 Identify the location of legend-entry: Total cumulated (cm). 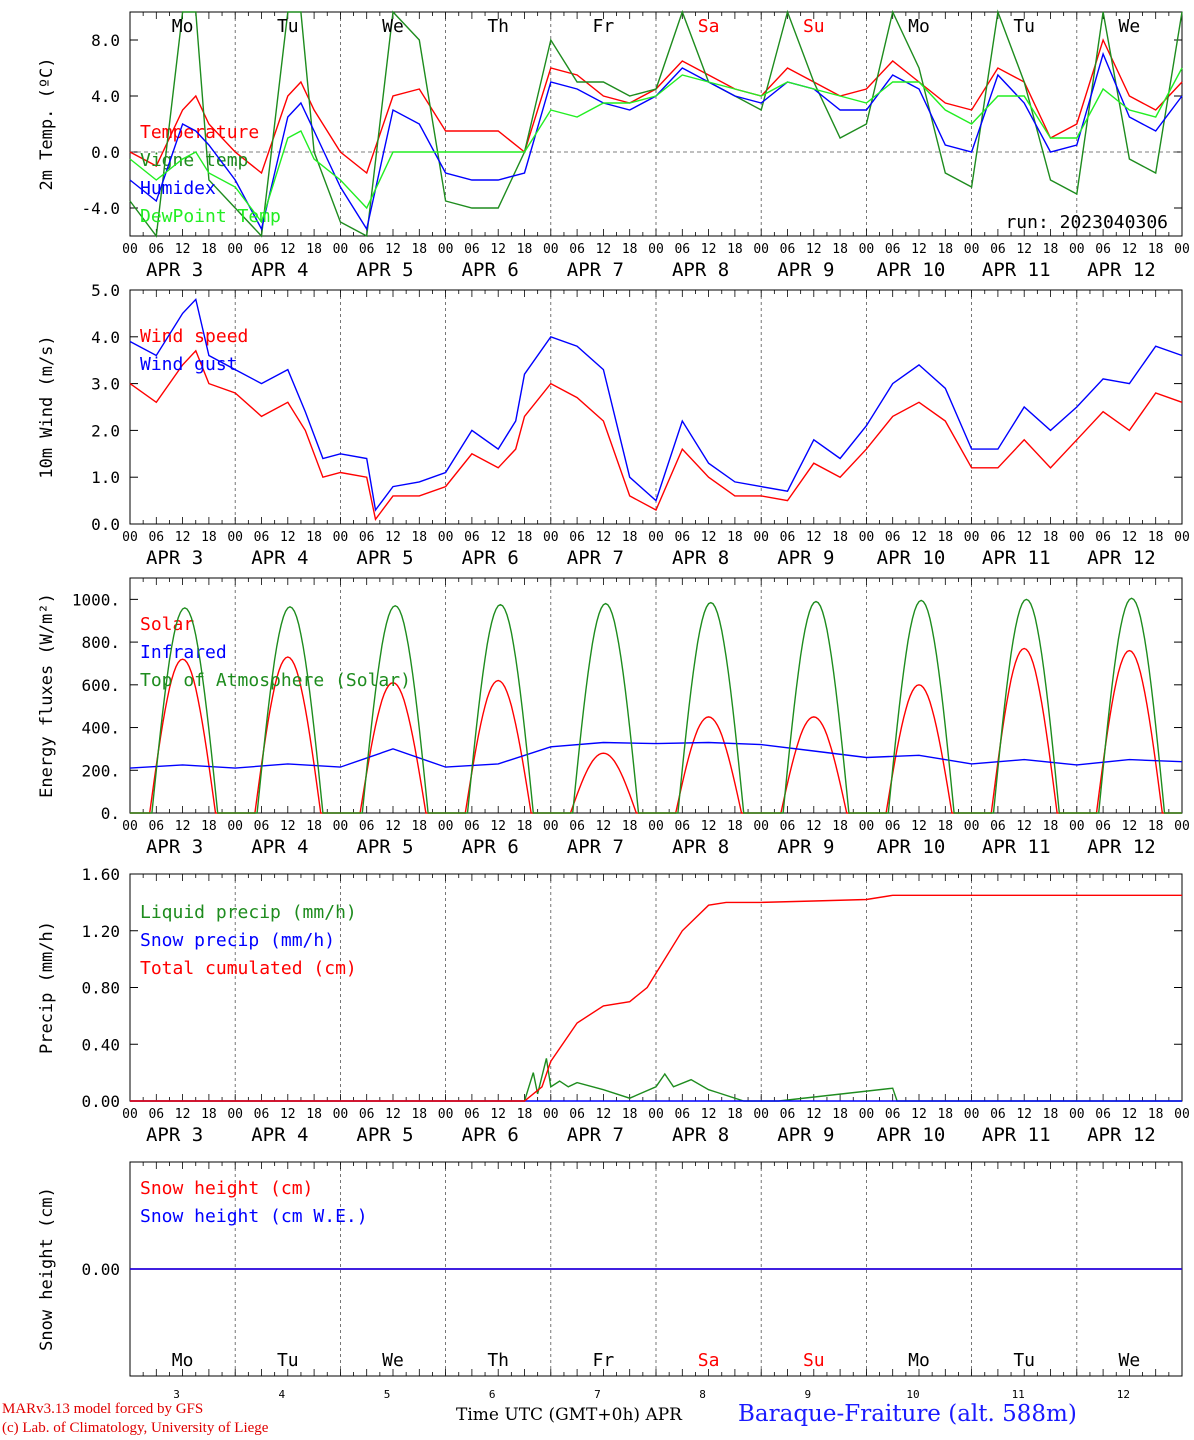
(248, 968).